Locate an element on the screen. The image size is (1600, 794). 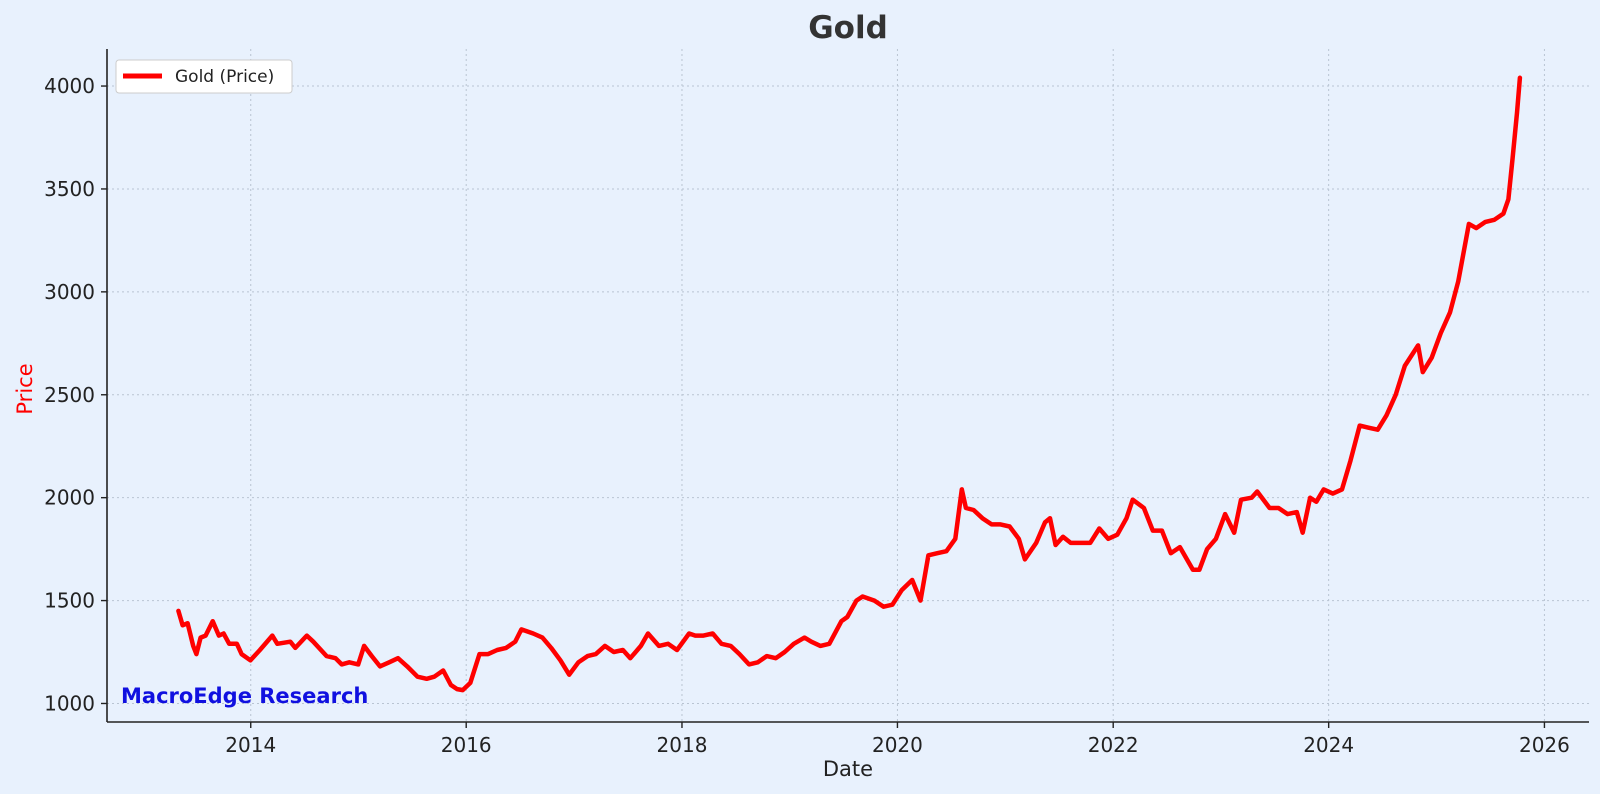
x-tick-label: 2018 is located at coordinates (682, 745).